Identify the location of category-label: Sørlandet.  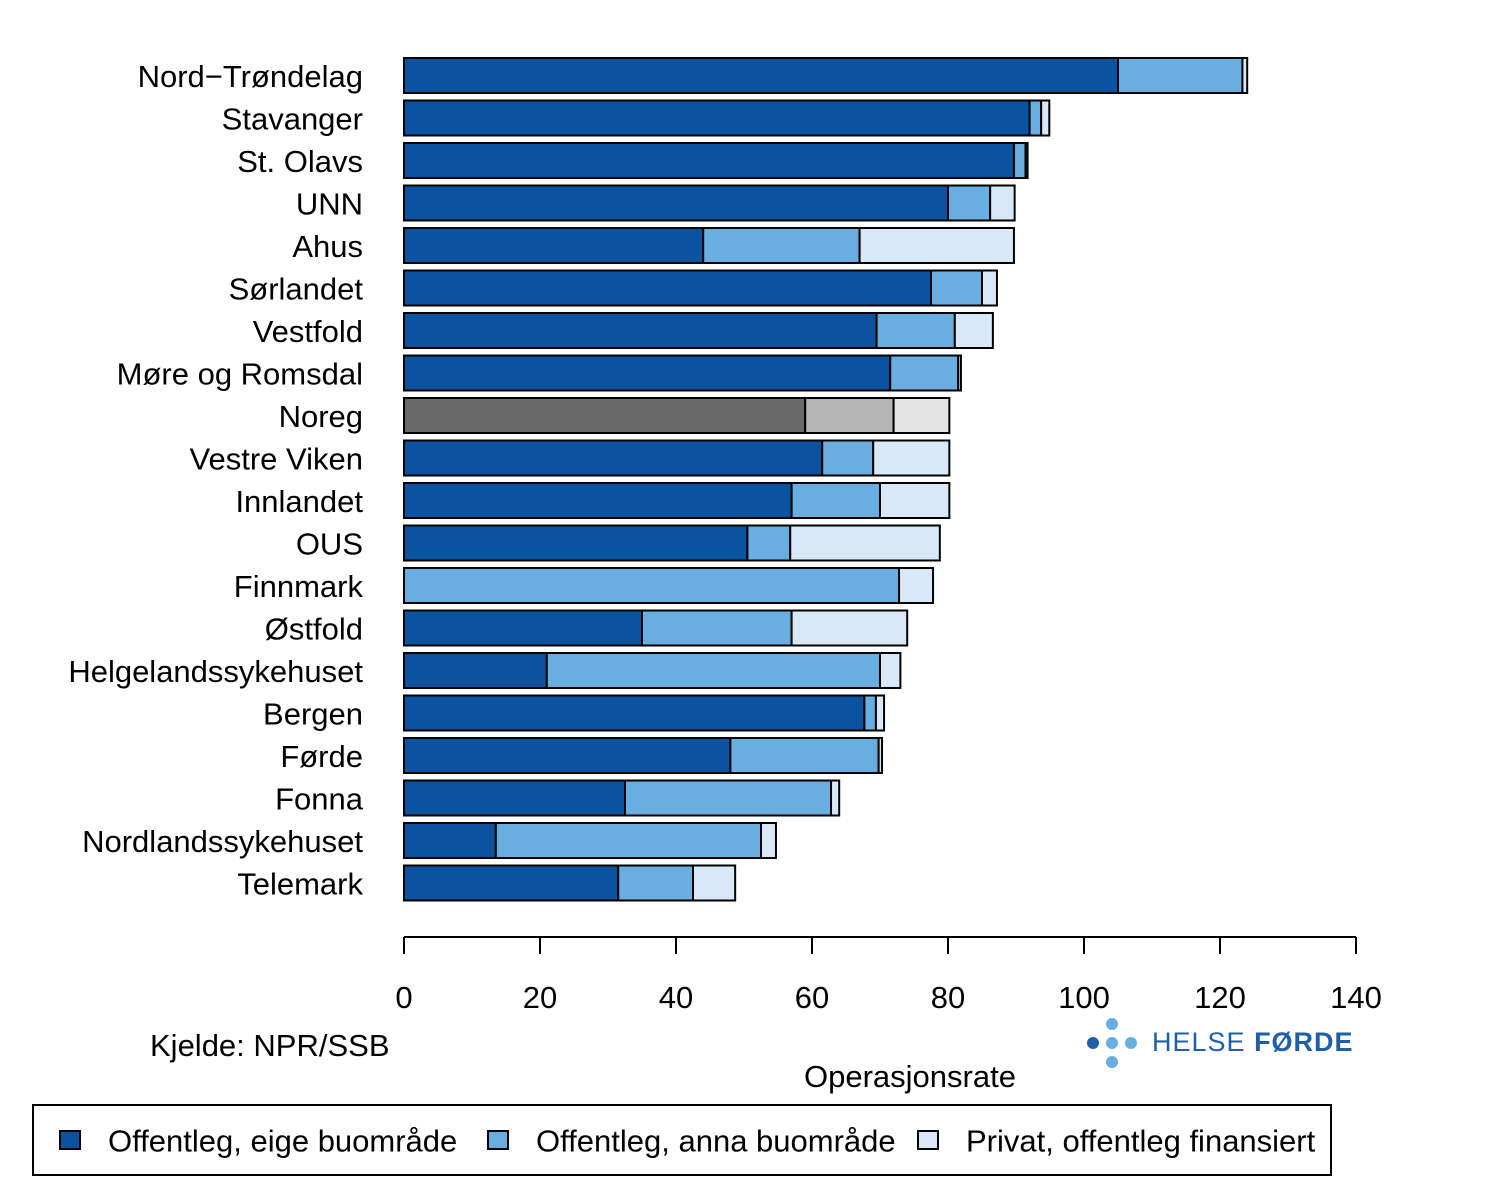
(296, 289).